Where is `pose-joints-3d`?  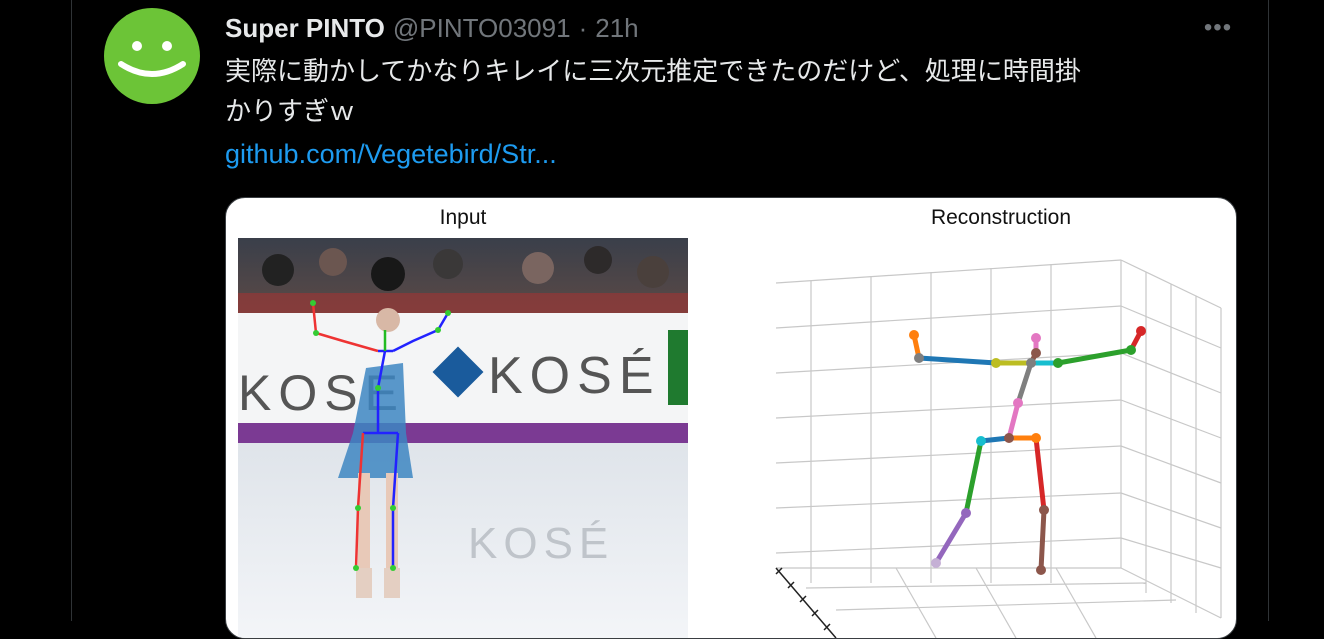 pose-joints-3d is located at coordinates (1027, 450).